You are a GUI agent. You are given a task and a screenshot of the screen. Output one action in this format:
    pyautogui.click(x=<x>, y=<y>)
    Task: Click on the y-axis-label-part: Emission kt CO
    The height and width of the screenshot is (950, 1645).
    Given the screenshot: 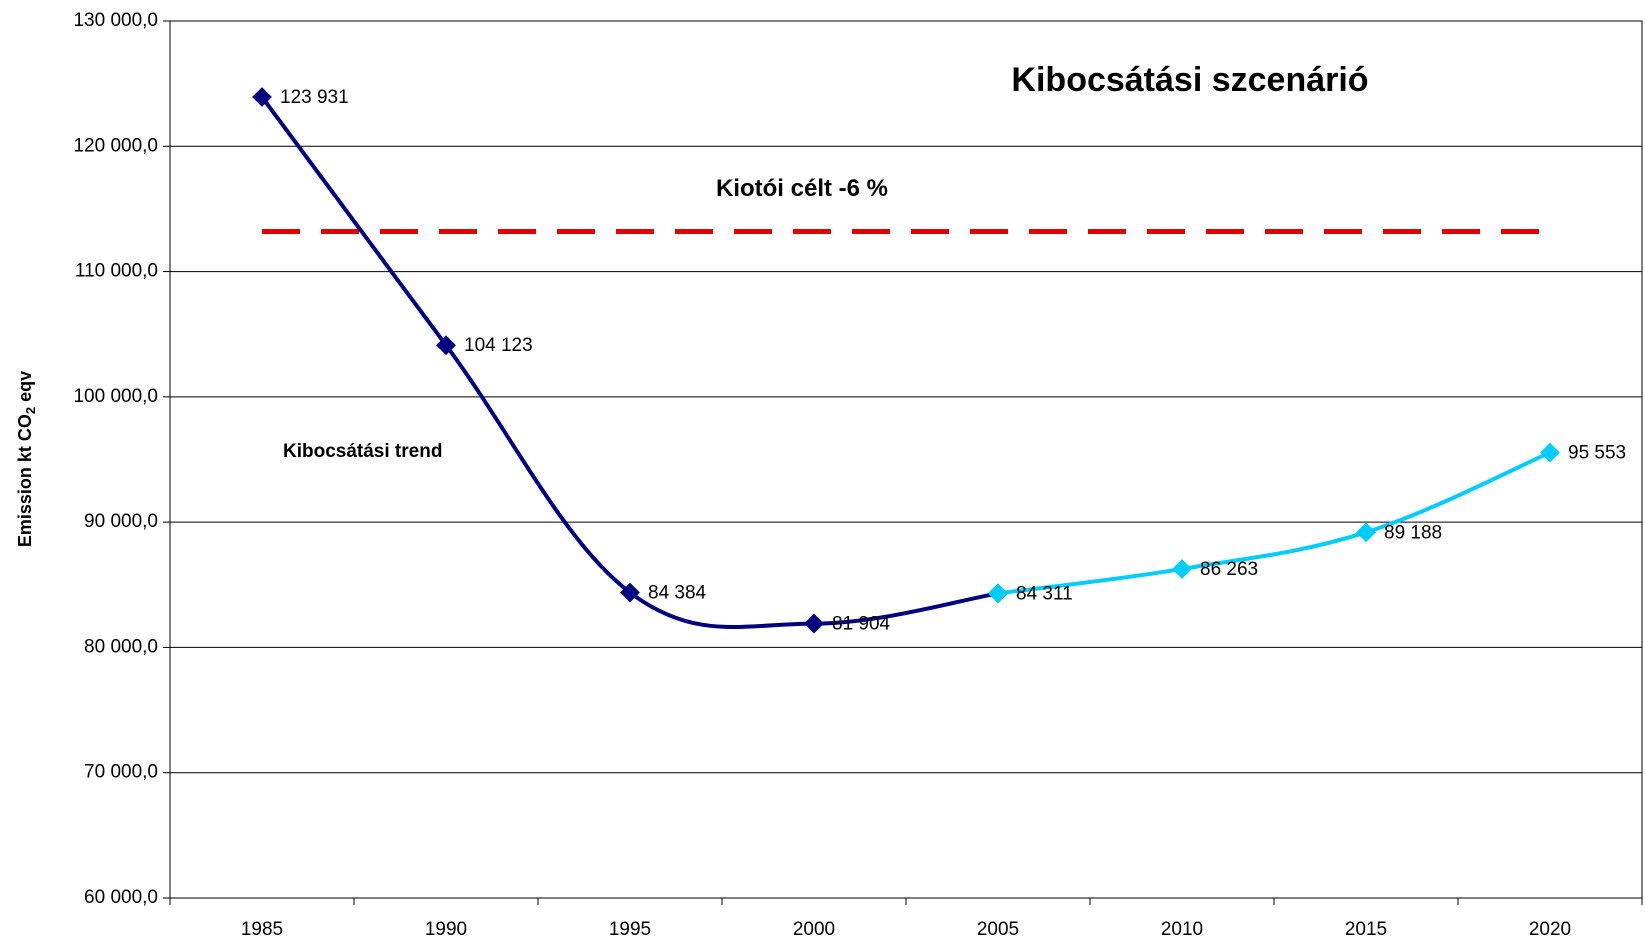 What is the action you would take?
    pyautogui.click(x=25, y=480)
    